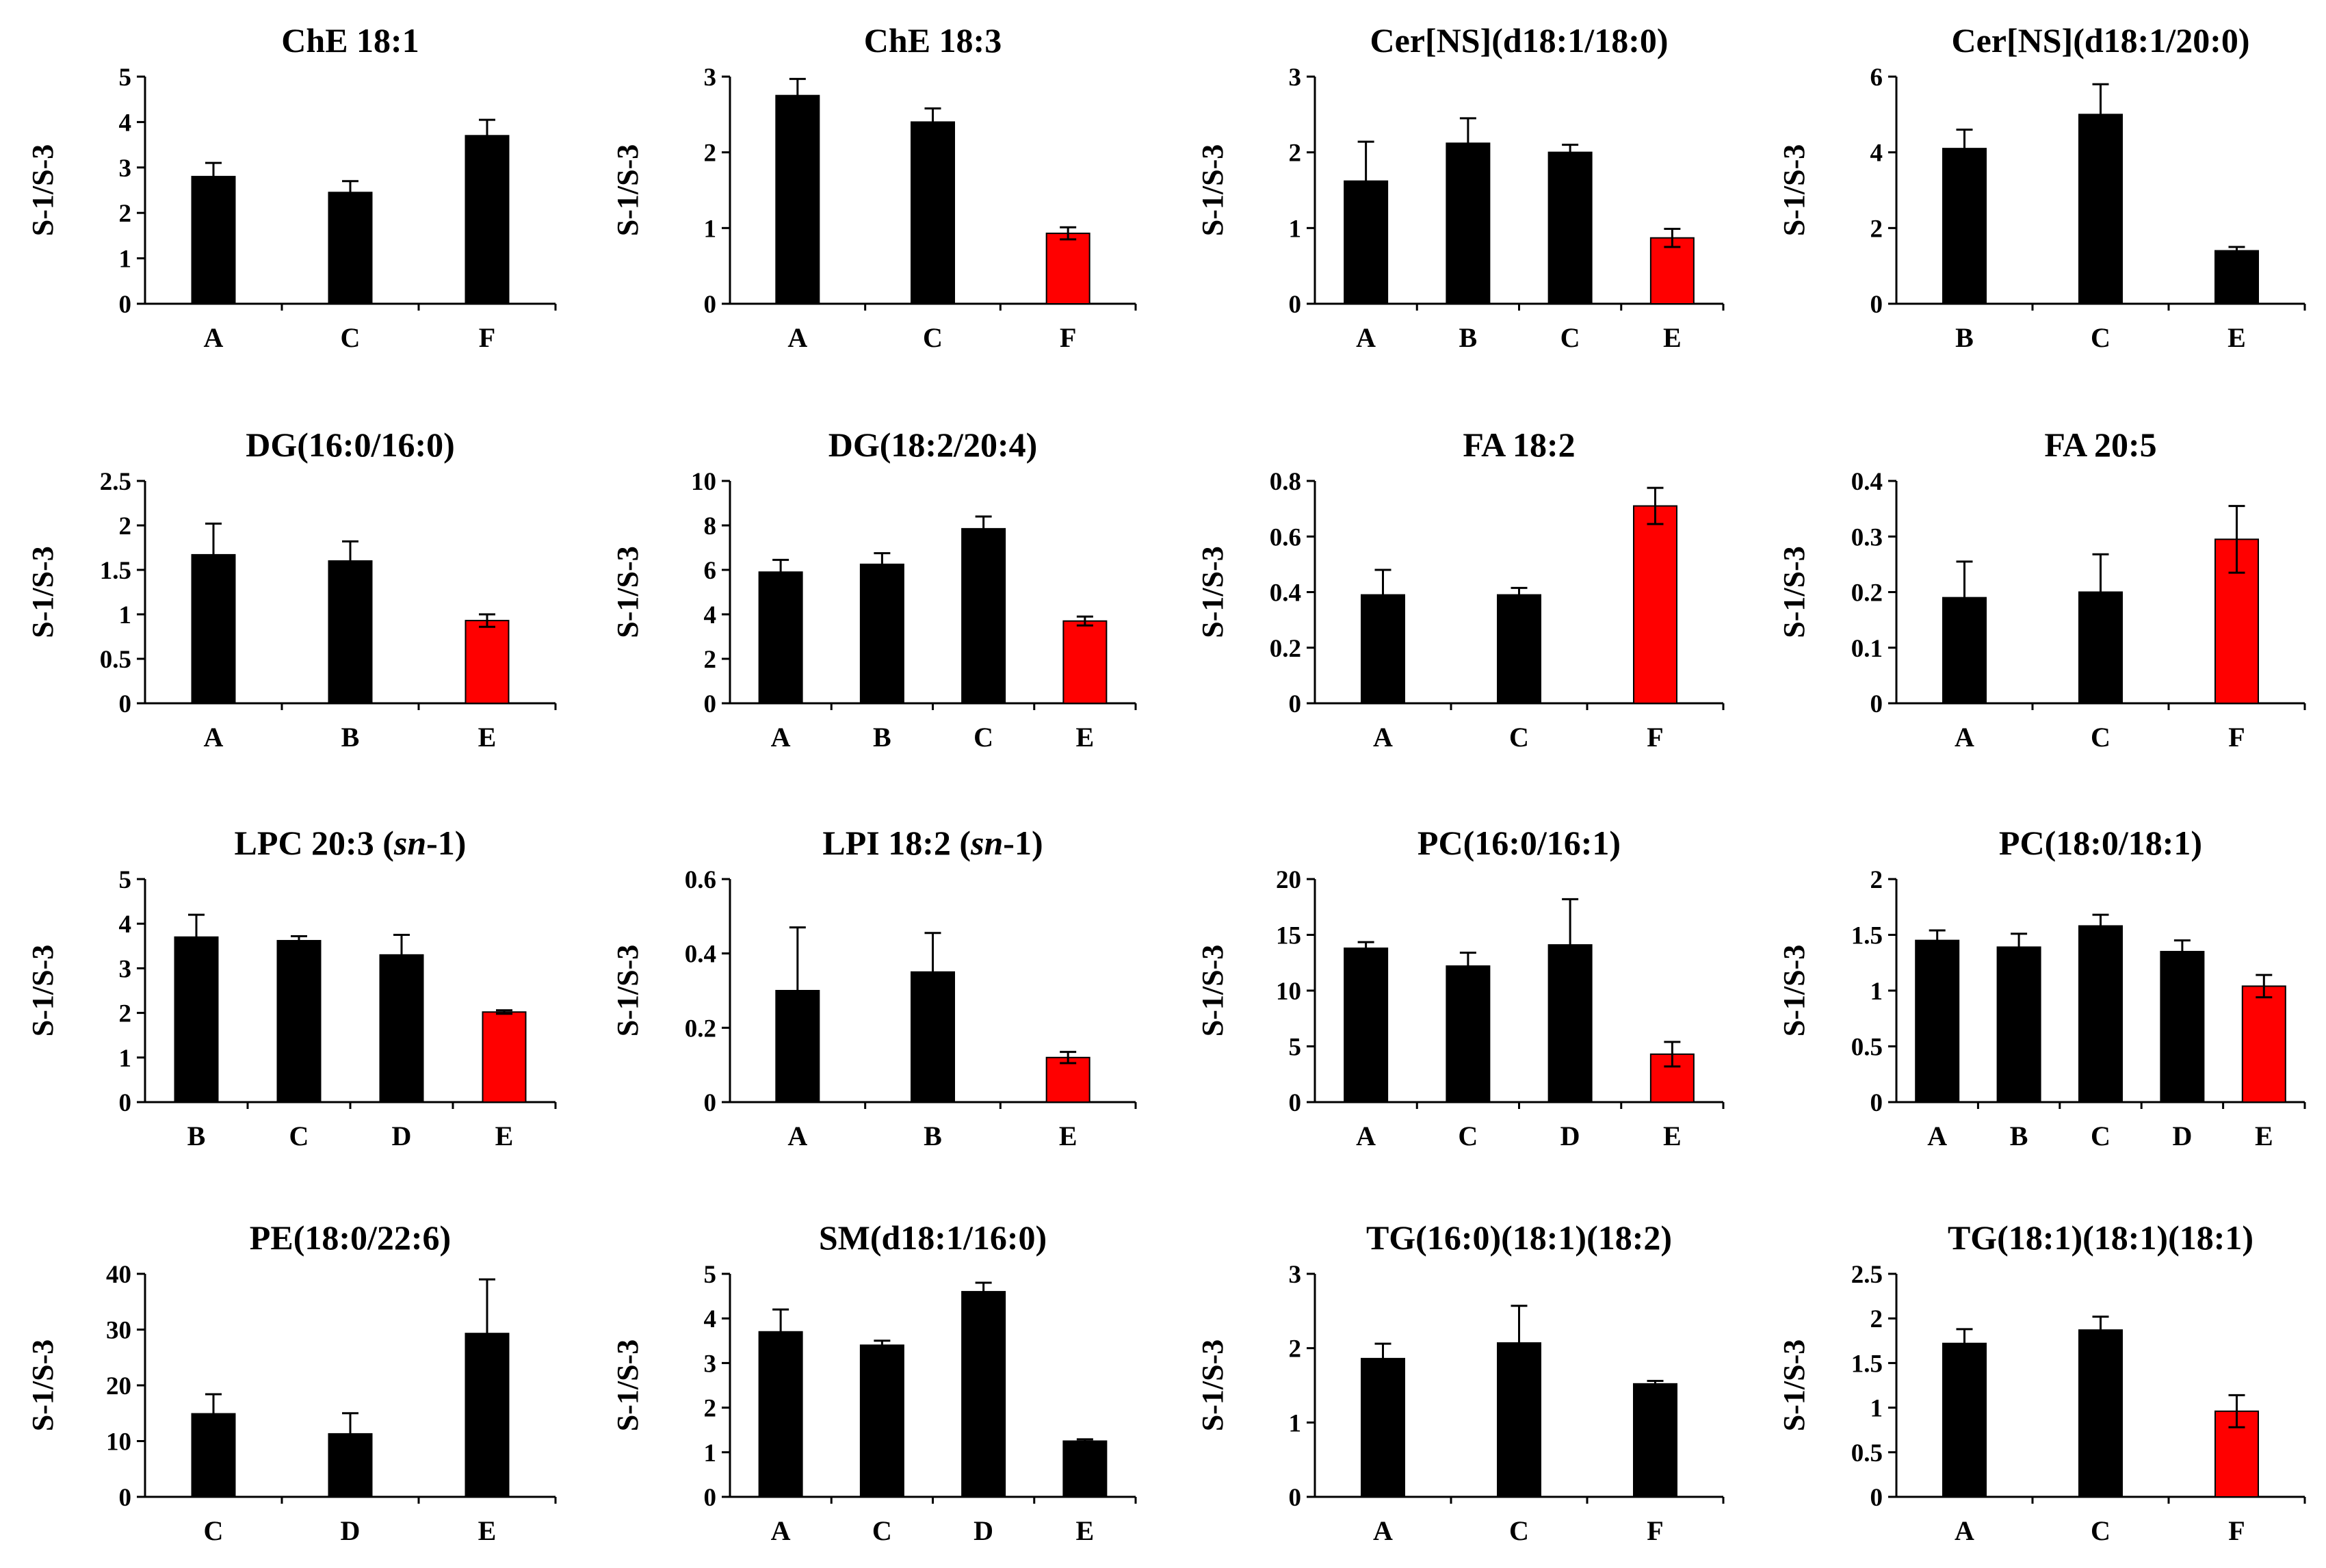  What do you see at coordinates (2100, 843) in the screenshot?
I see `chart-title: PC(18:0/18:1)` at bounding box center [2100, 843].